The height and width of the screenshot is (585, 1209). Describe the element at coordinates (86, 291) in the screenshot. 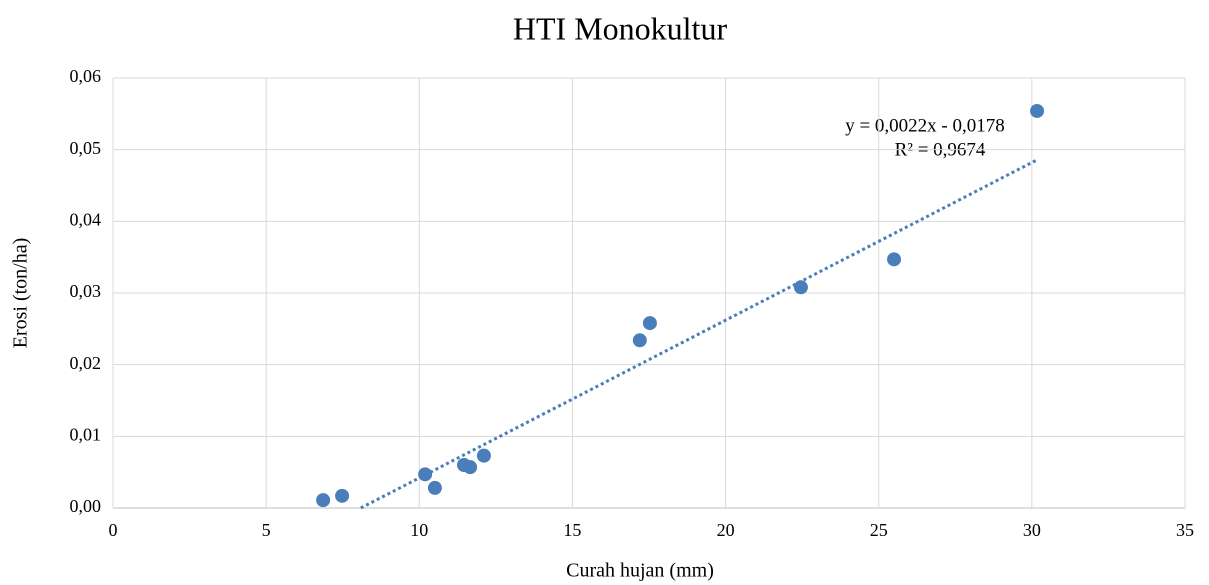

I see `y-tick-label: 0,03` at that location.